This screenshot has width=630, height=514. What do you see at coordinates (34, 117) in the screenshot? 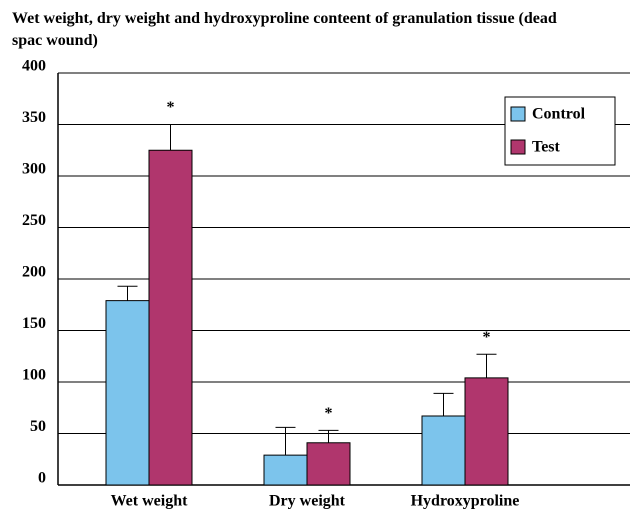
I see `y-tick-label: 350` at bounding box center [34, 117].